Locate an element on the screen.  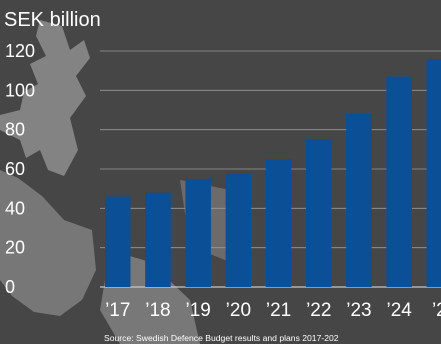
y-tick-label: 20 is located at coordinates (15, 248).